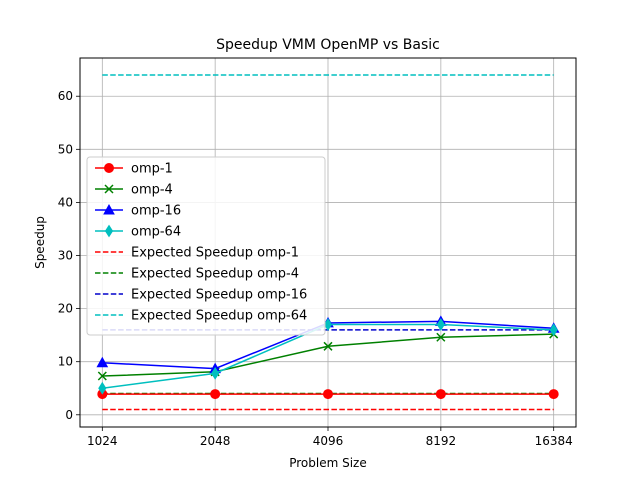 Image resolution: width=640 pixels, height=484 pixels. What do you see at coordinates (328, 463) in the screenshot?
I see `x-axis-label: Problem Size` at bounding box center [328, 463].